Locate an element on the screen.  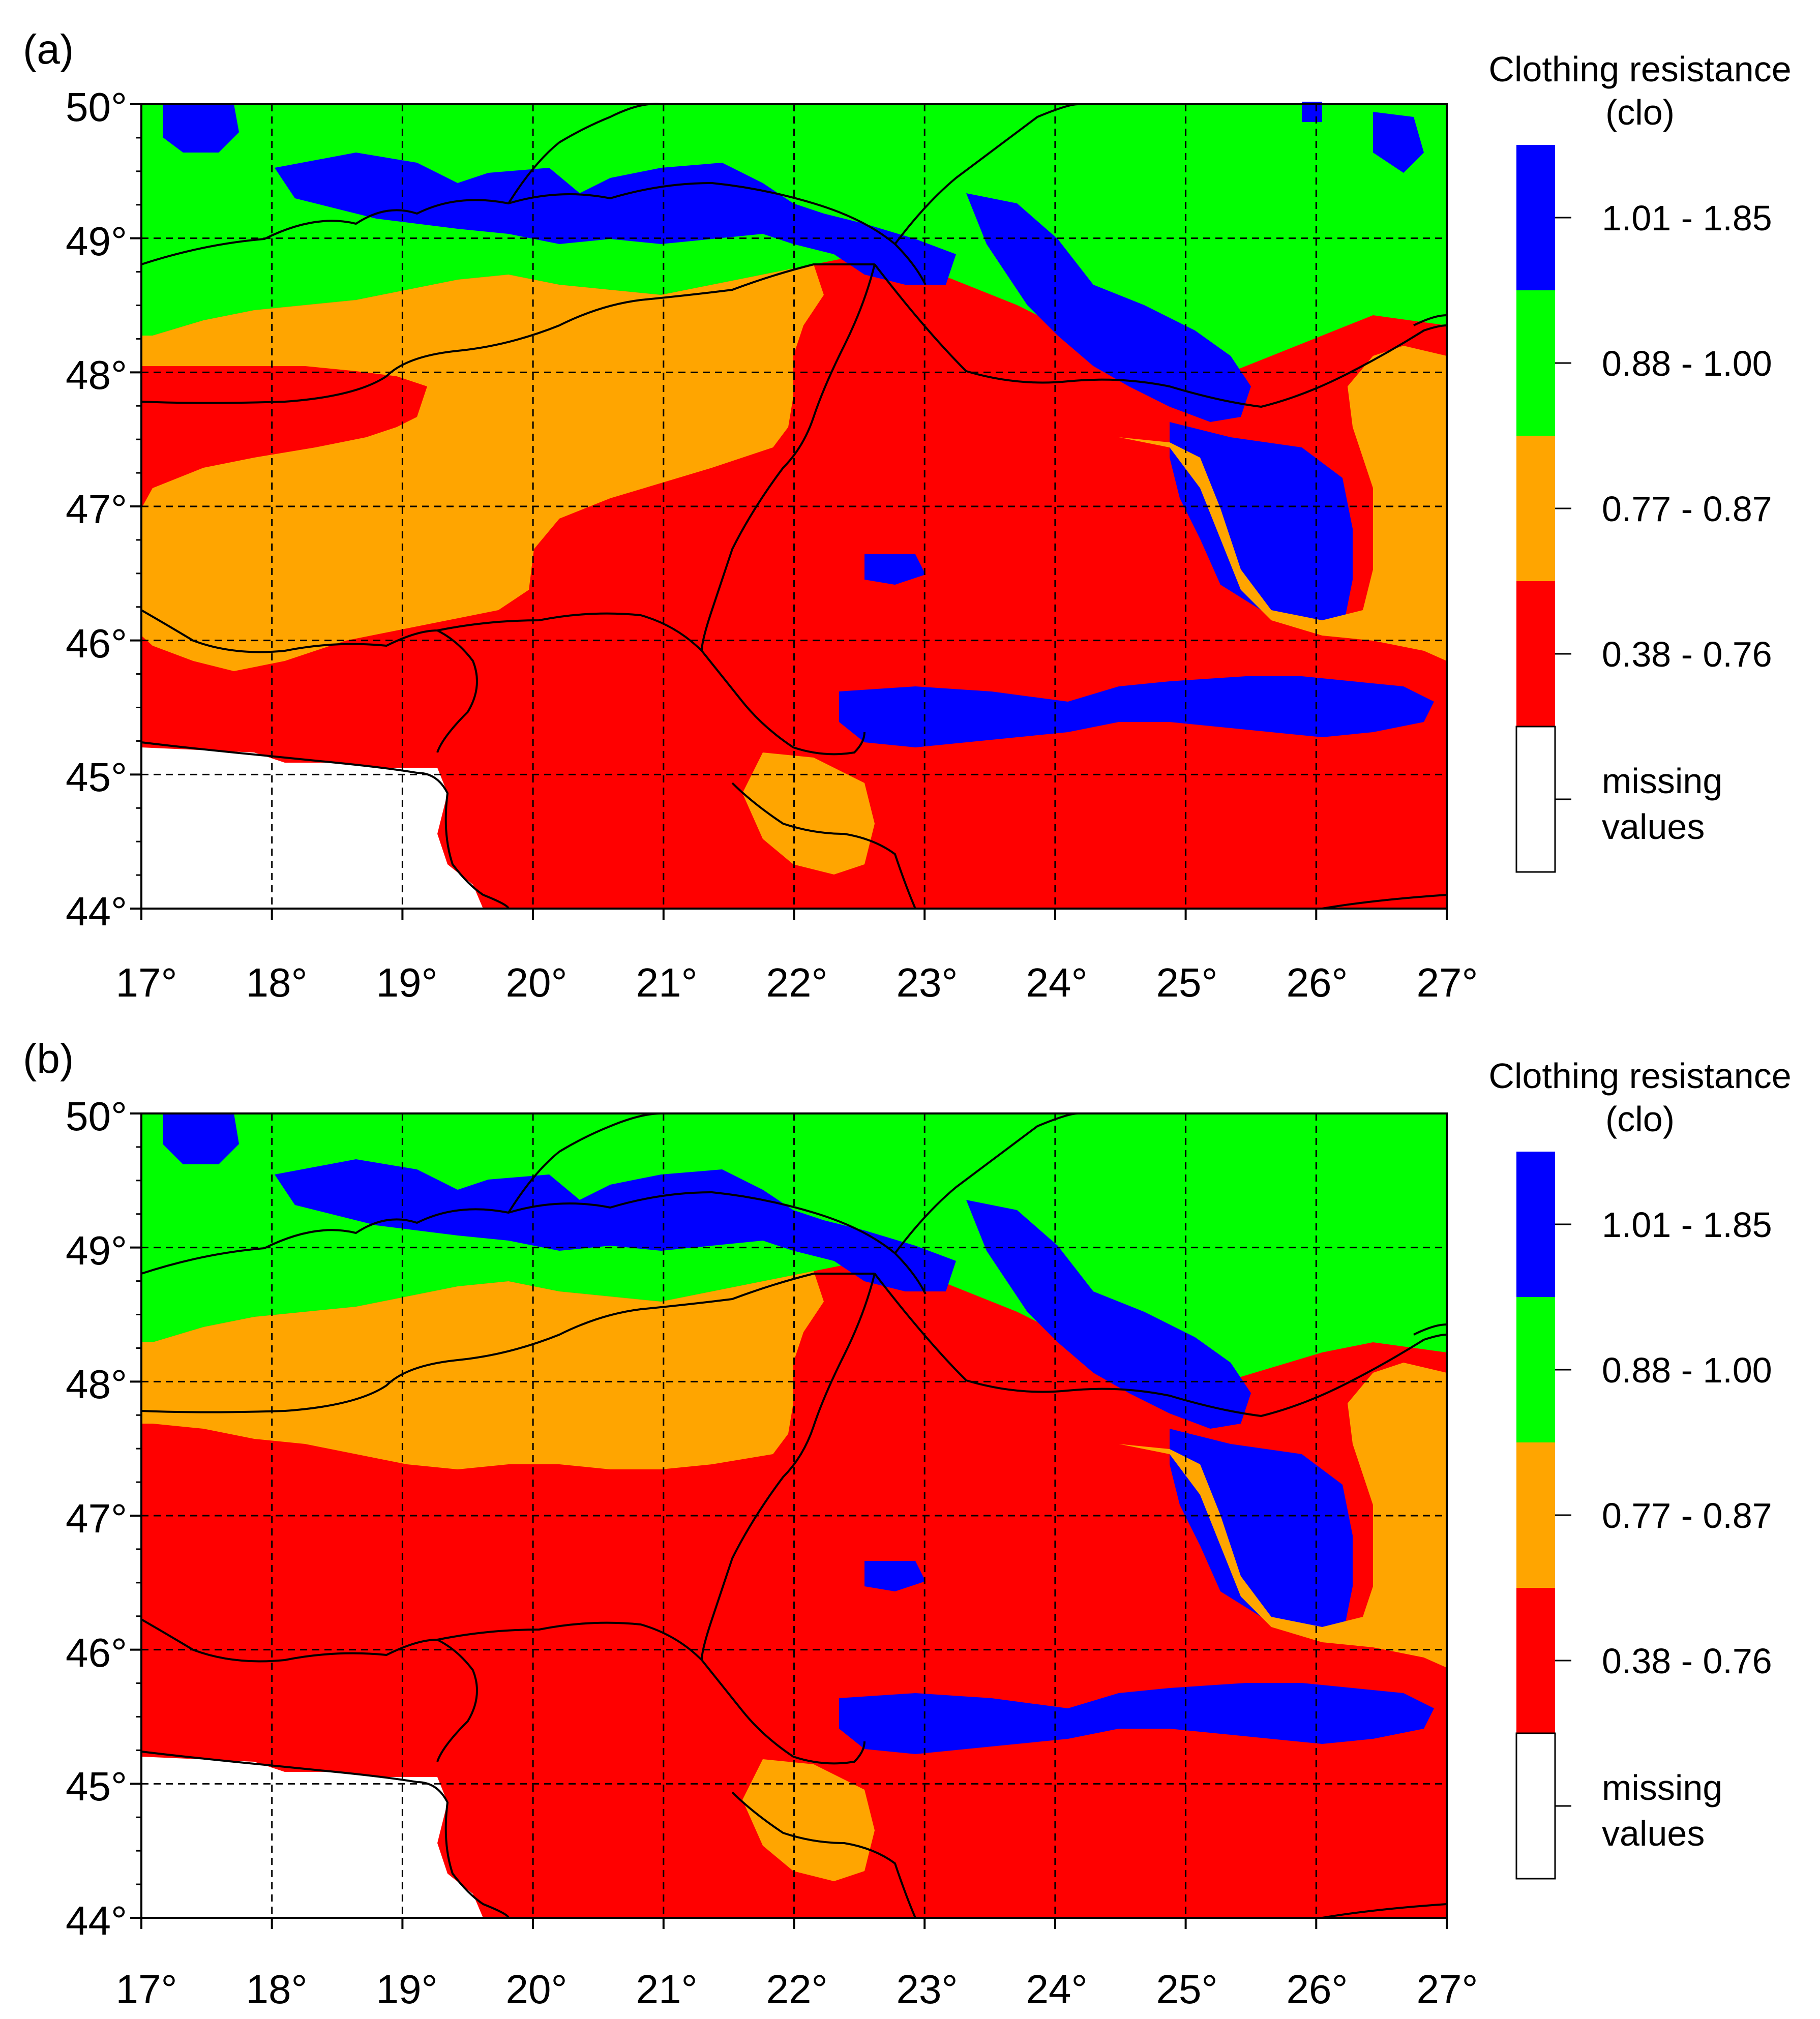
y-ticks-b: 50° 49° 48° 47° 46° 45° 44° is located at coordinates (96, 1518).